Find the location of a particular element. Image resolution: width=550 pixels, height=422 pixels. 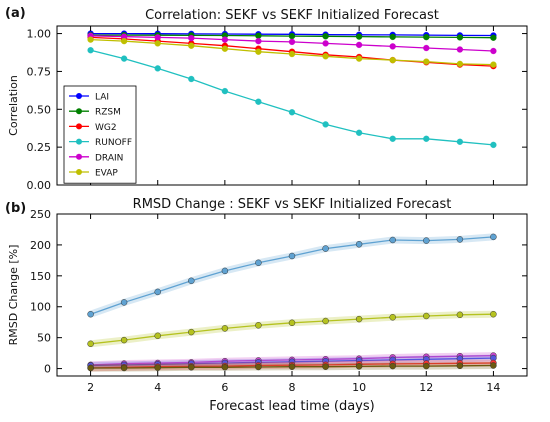

x-tick-label: 10 is located at coordinates (359, 387).